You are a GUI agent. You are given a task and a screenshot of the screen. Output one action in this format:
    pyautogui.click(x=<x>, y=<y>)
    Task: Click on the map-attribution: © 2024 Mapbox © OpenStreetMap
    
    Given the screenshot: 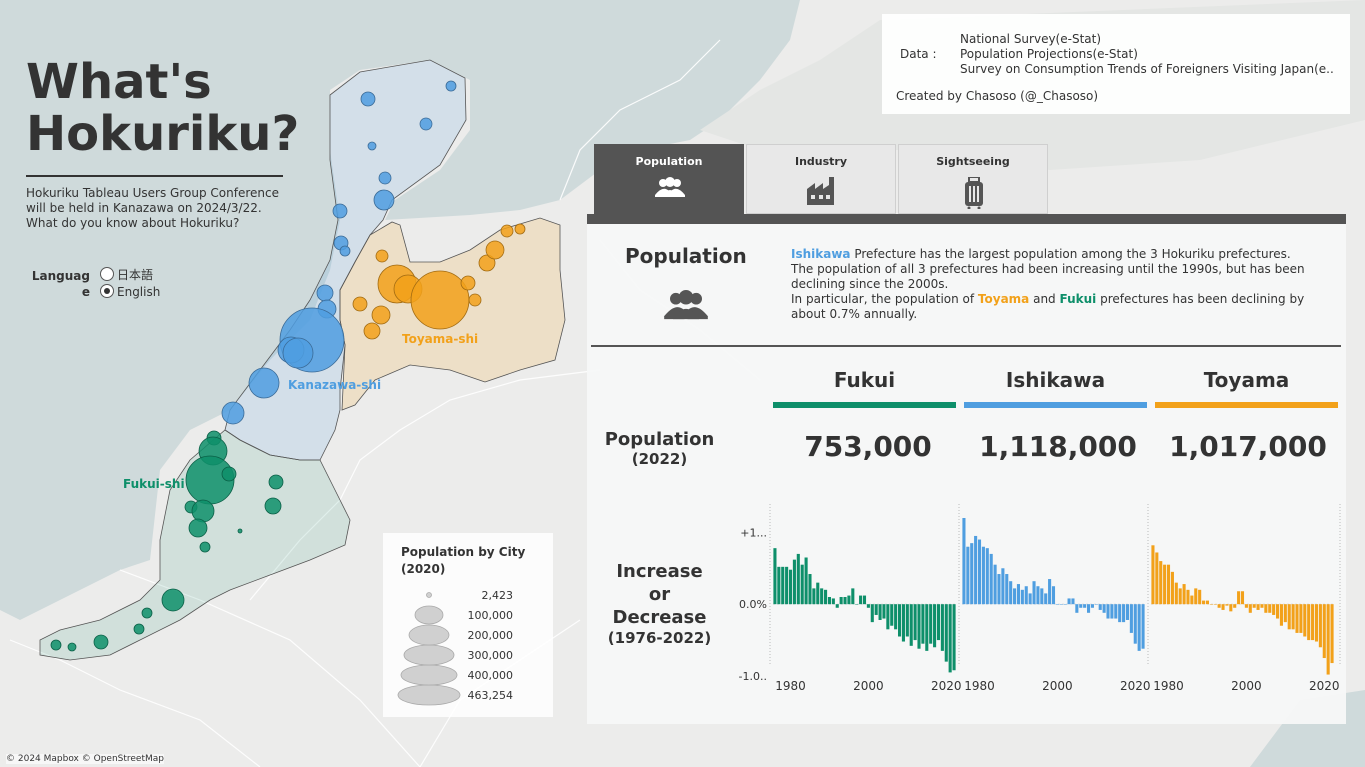 What is the action you would take?
    pyautogui.click(x=85, y=759)
    